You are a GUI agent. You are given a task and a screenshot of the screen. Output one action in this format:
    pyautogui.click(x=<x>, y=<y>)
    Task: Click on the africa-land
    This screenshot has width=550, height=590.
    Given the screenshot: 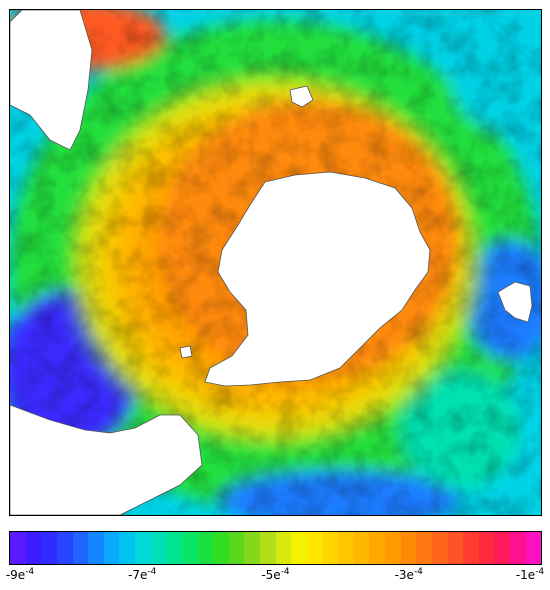 What is the action you would take?
    pyautogui.click(x=51, y=80)
    